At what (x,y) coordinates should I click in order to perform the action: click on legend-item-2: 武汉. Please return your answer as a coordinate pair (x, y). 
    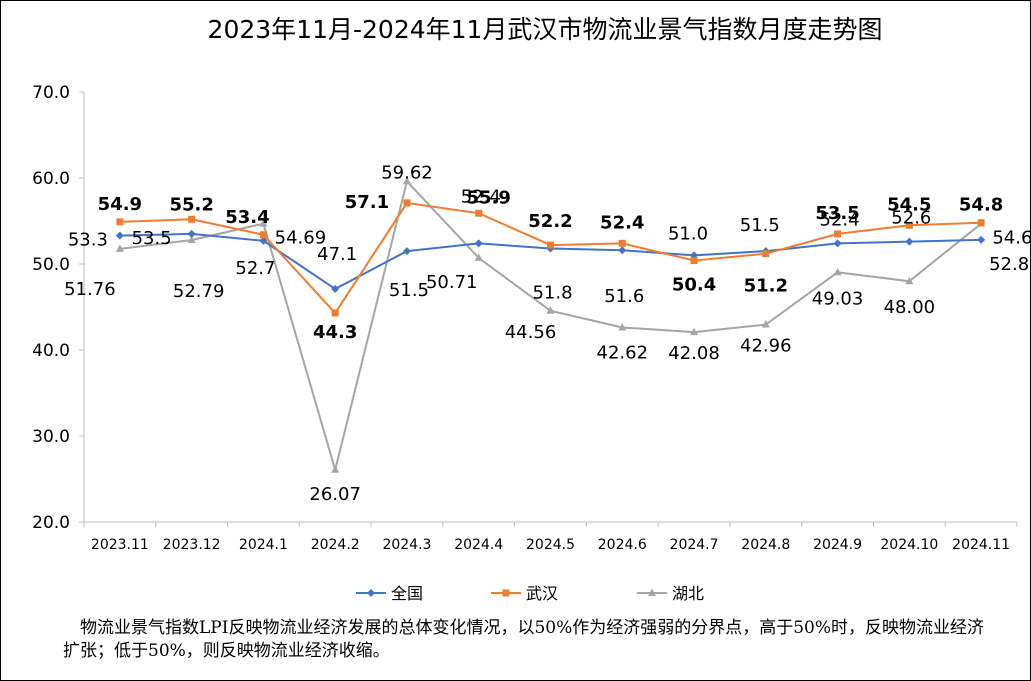
    Looking at the image, I should click on (524, 593).